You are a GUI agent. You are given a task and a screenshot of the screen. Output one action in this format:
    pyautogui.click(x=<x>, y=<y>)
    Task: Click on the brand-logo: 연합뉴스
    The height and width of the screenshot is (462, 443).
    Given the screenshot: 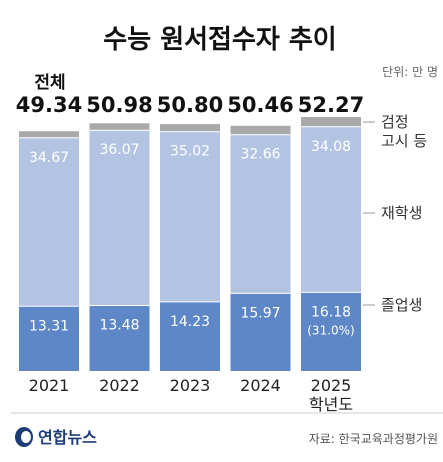 What is the action you would take?
    pyautogui.click(x=56, y=437)
    